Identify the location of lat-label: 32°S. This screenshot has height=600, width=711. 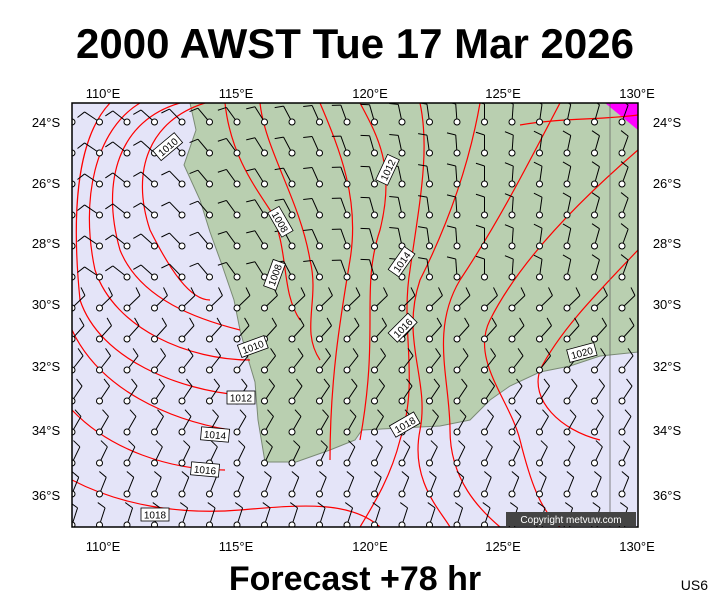
(667, 366).